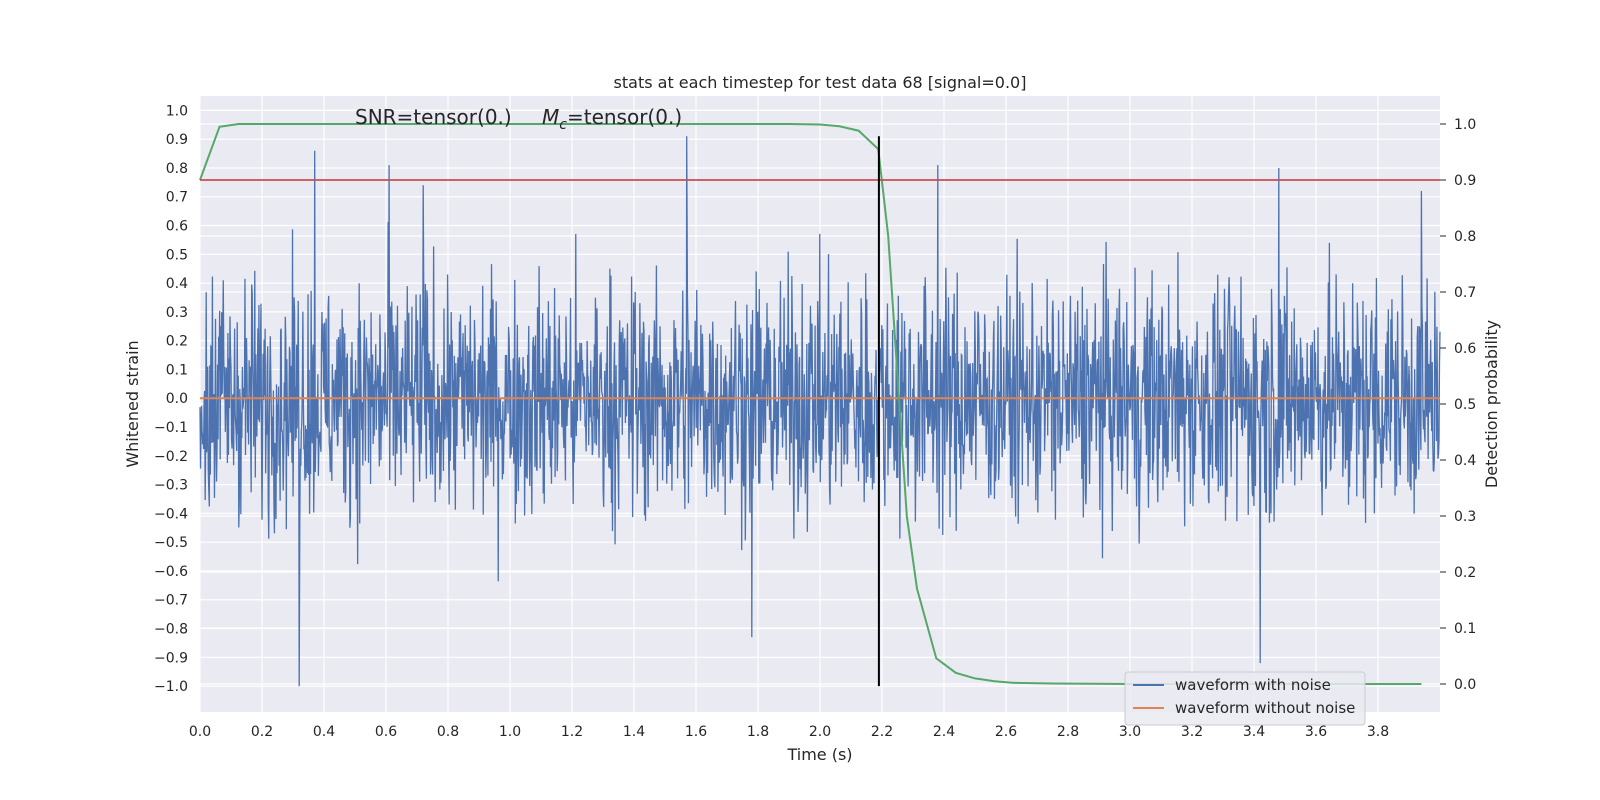 The width and height of the screenshot is (1600, 800). Describe the element at coordinates (944, 732) in the screenshot. I see `x-tick-label: 2.4` at that location.